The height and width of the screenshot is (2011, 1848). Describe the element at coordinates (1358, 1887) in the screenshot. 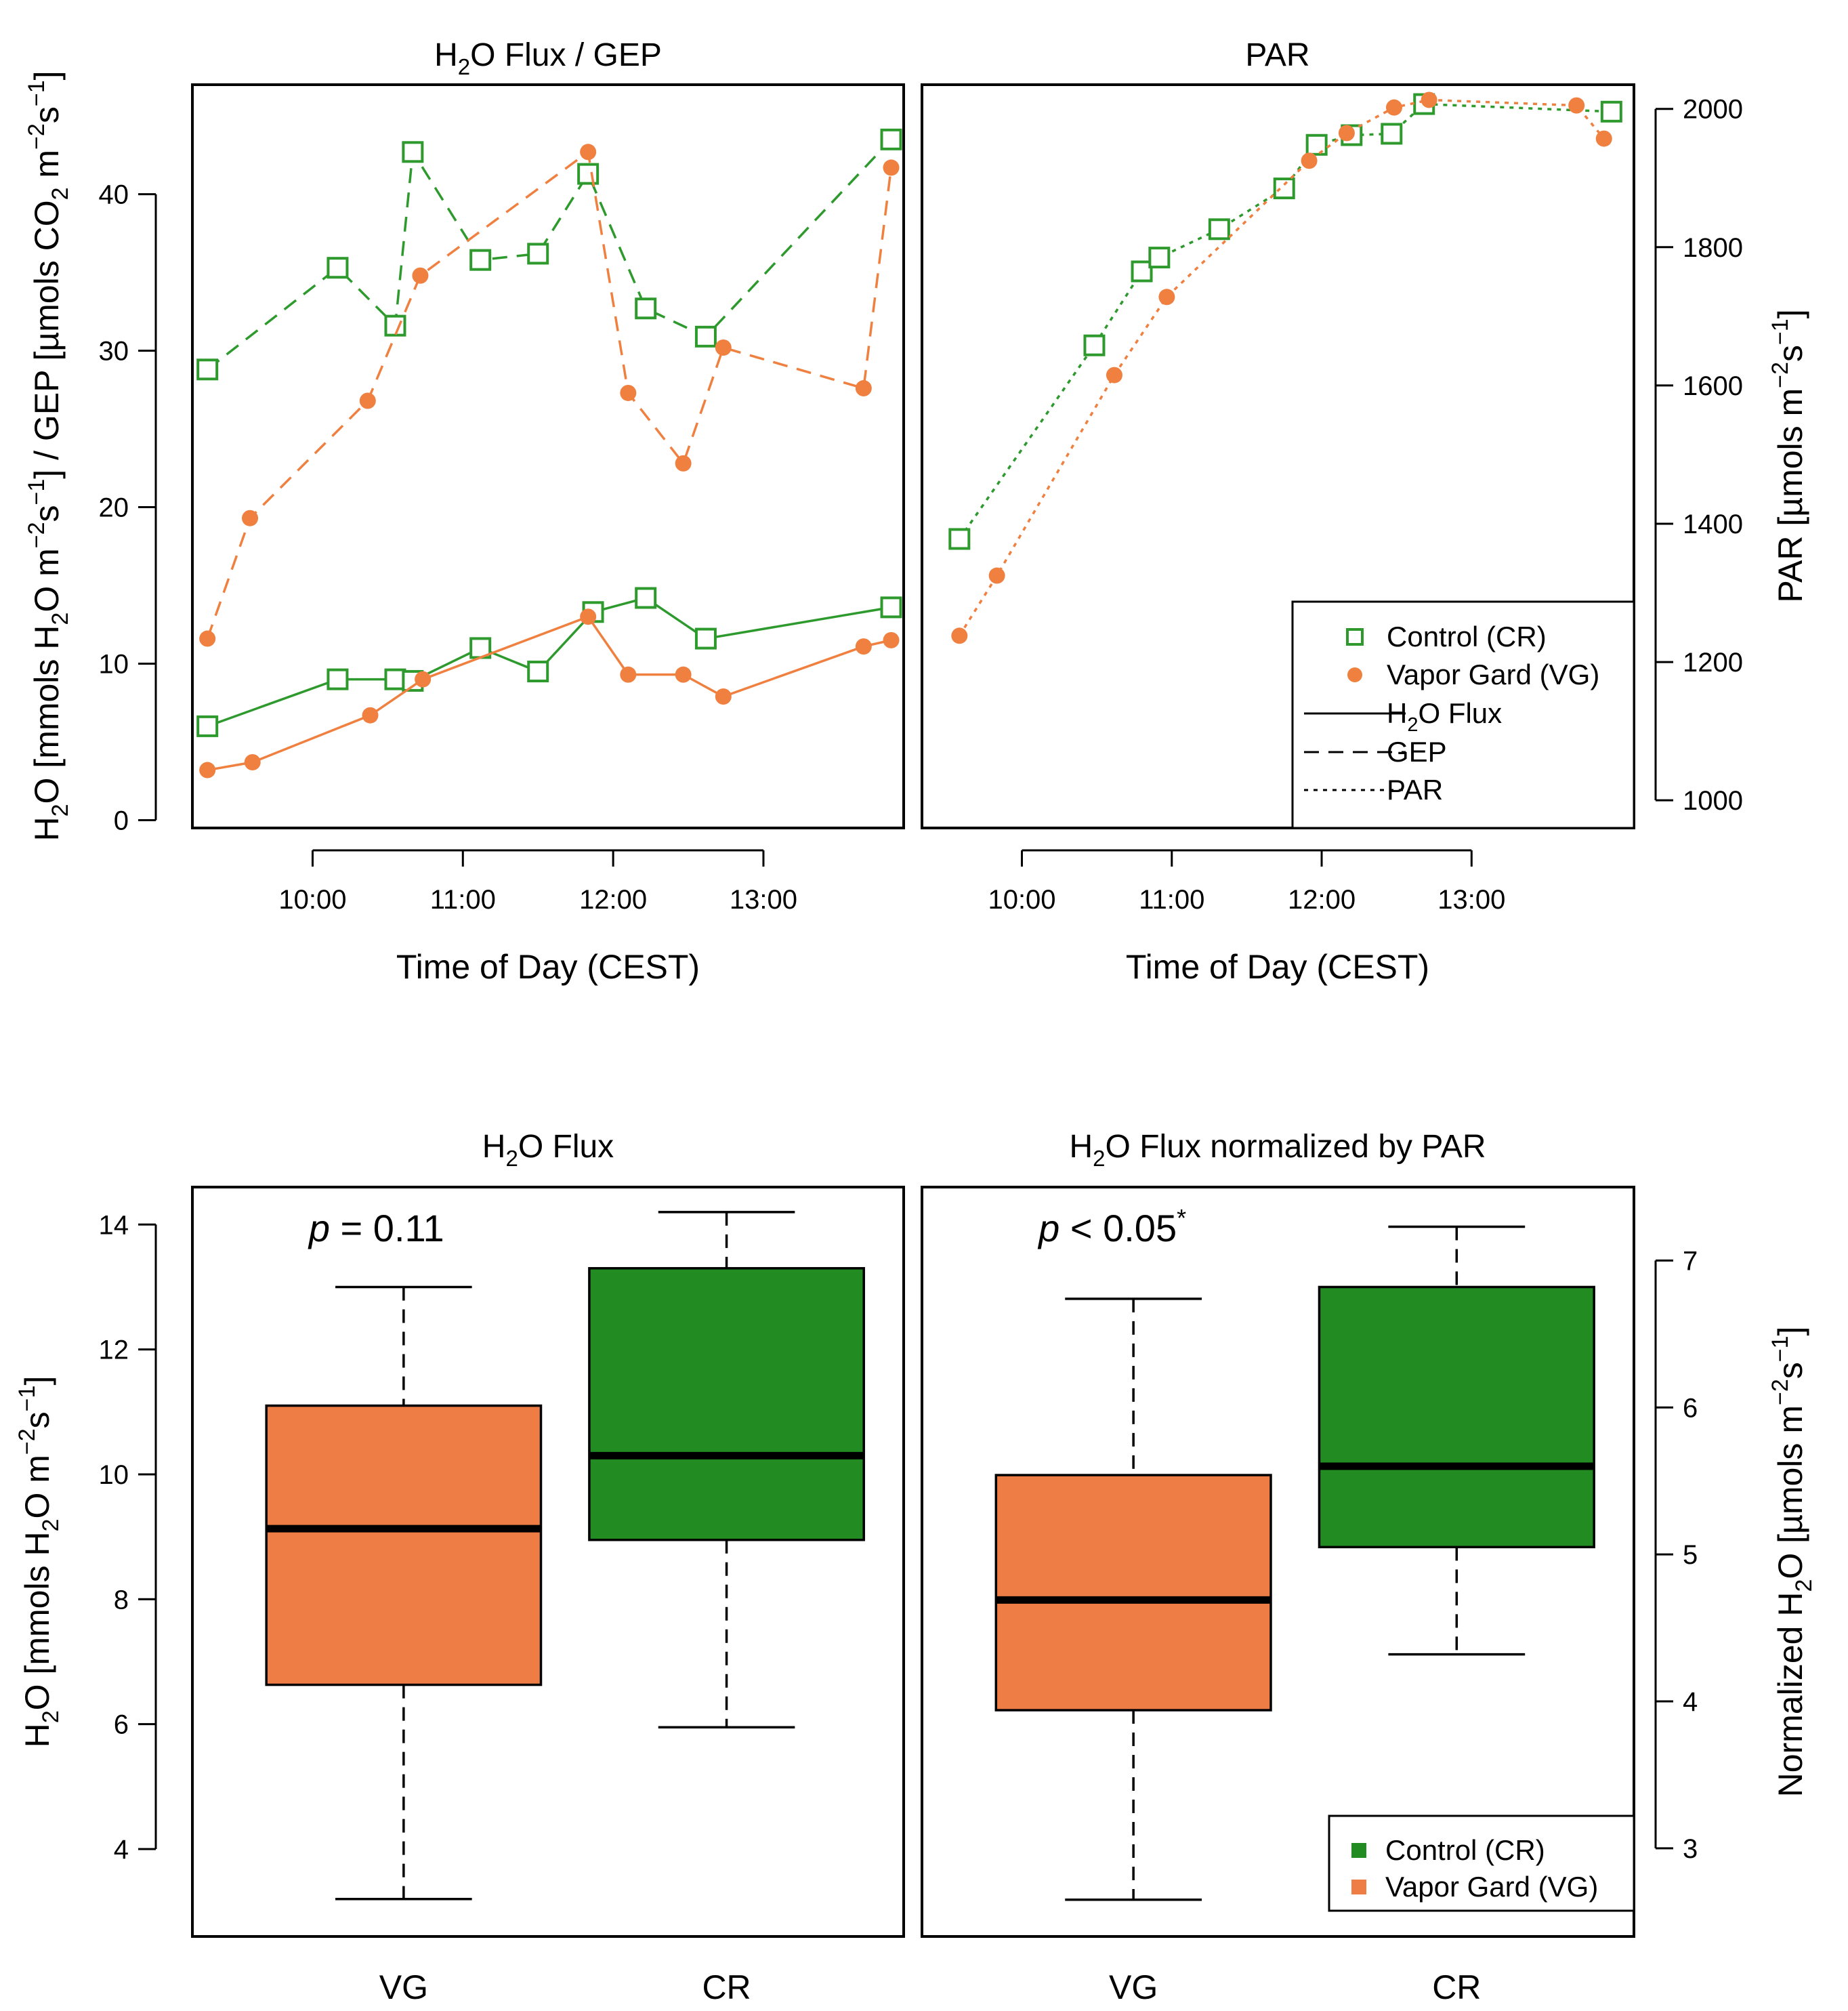

I see `legend-vg-swatch` at that location.